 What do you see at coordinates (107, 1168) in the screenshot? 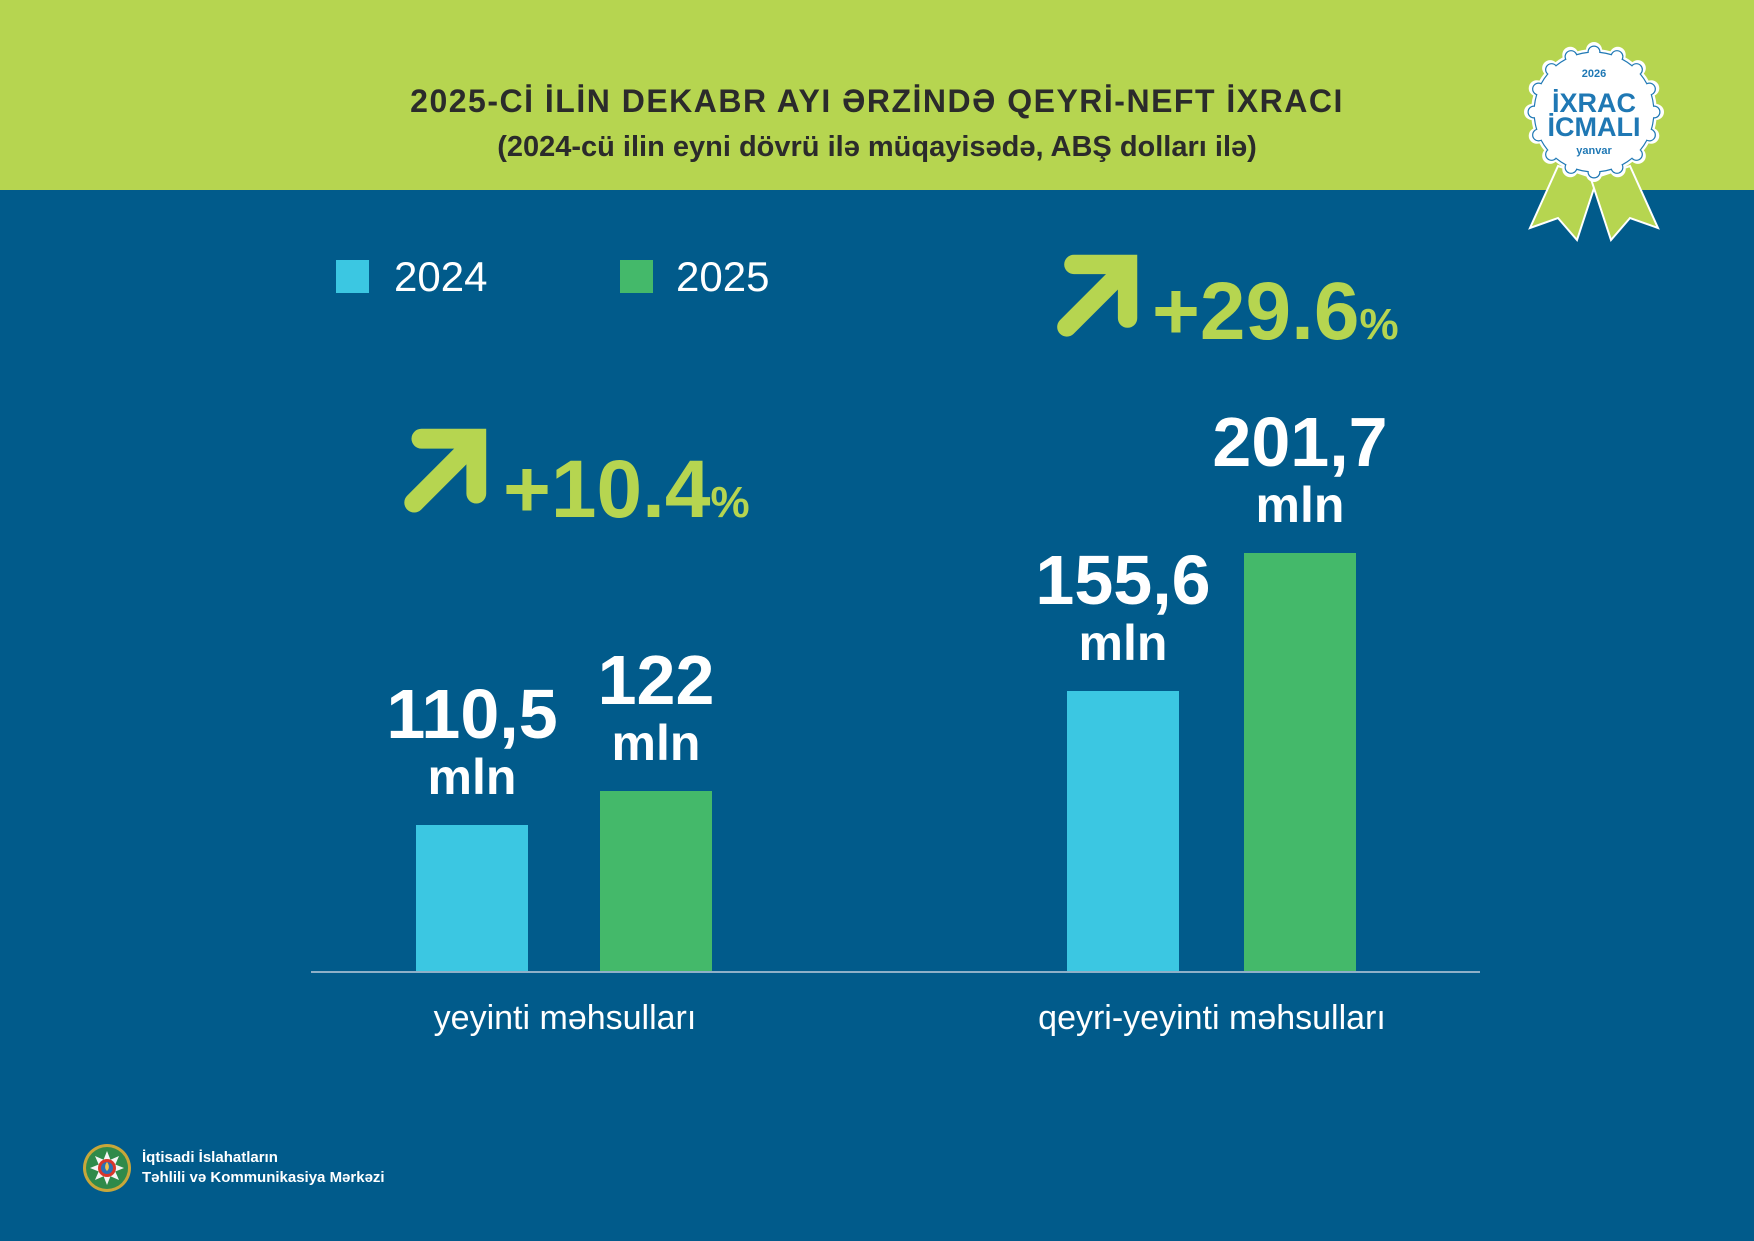
I see `state-emblem-icon` at bounding box center [107, 1168].